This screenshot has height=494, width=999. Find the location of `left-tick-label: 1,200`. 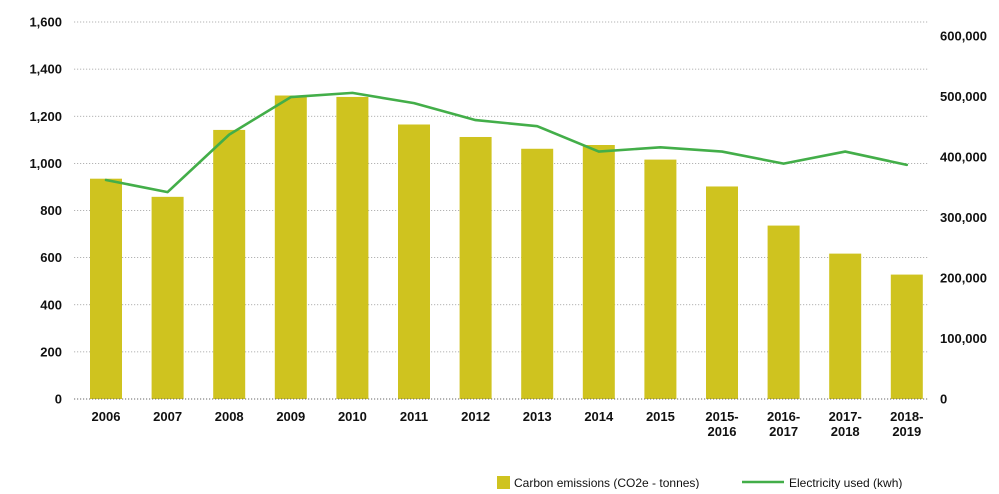

left-tick-label: 1,200 is located at coordinates (45, 116).